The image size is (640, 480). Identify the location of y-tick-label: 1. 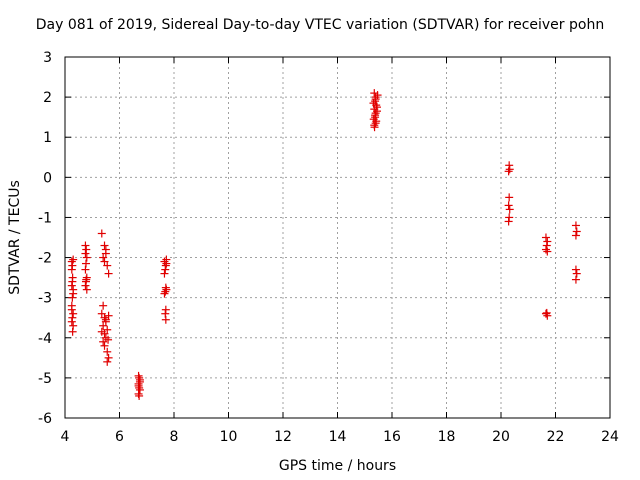
(47, 138).